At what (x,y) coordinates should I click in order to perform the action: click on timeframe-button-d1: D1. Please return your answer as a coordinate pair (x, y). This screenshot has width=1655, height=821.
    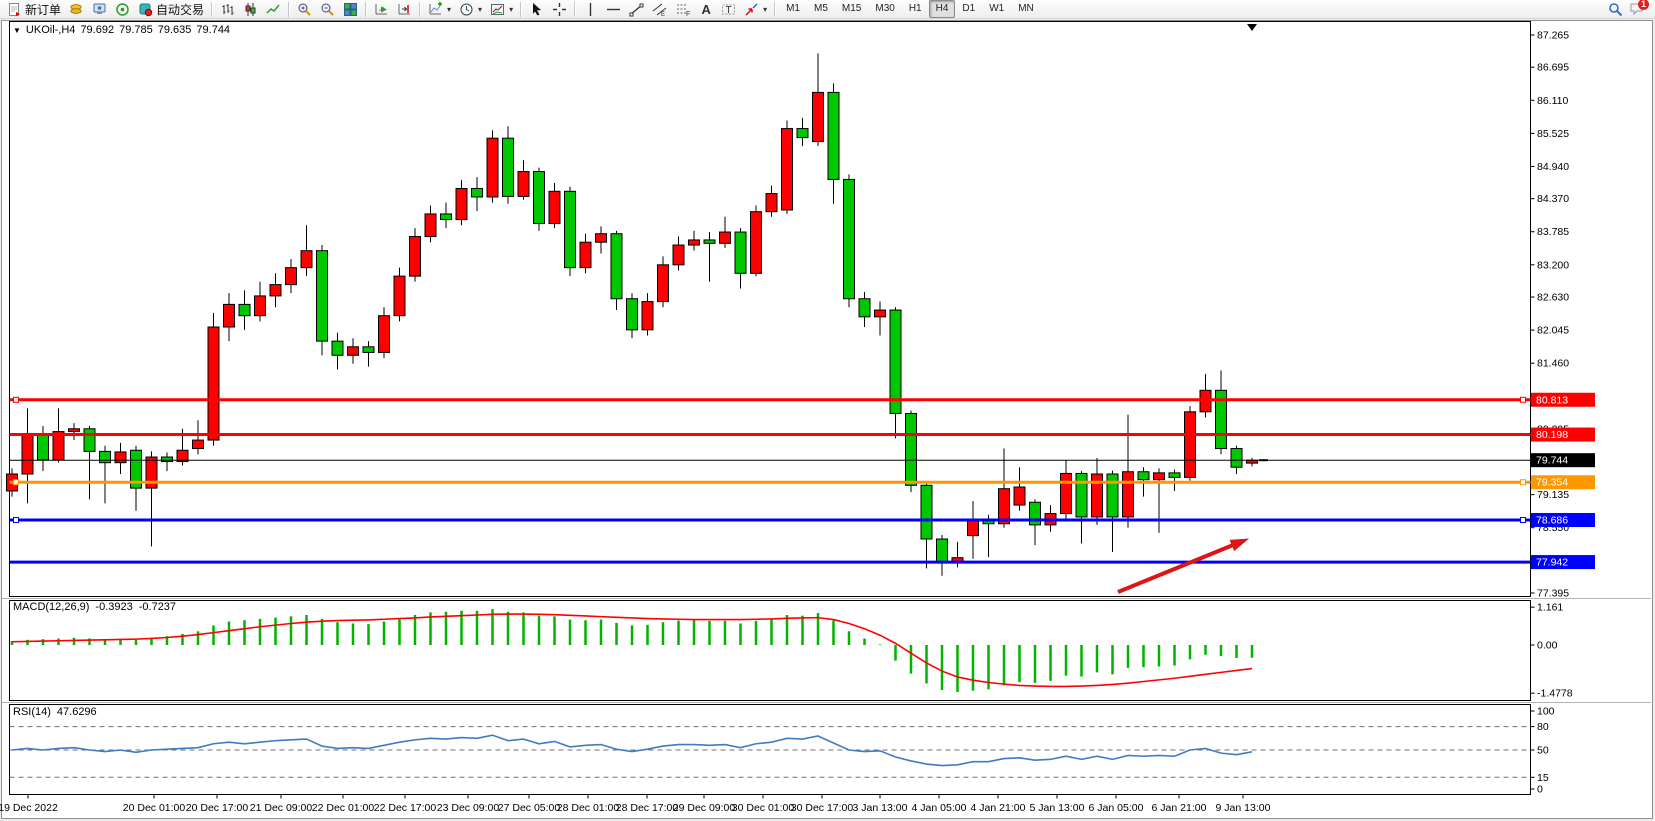
    Looking at the image, I should click on (969, 8).